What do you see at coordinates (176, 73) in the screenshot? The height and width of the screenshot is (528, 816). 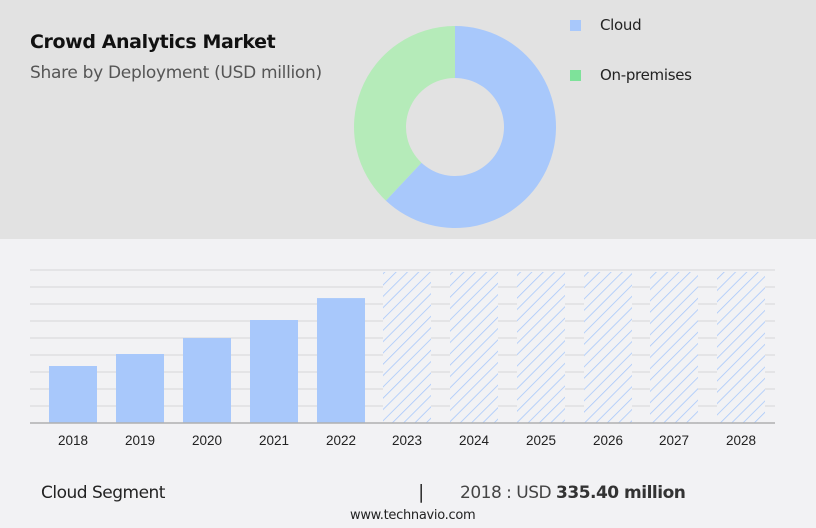 I see `chart-subtitle: Share by Deployment (USD million)` at bounding box center [176, 73].